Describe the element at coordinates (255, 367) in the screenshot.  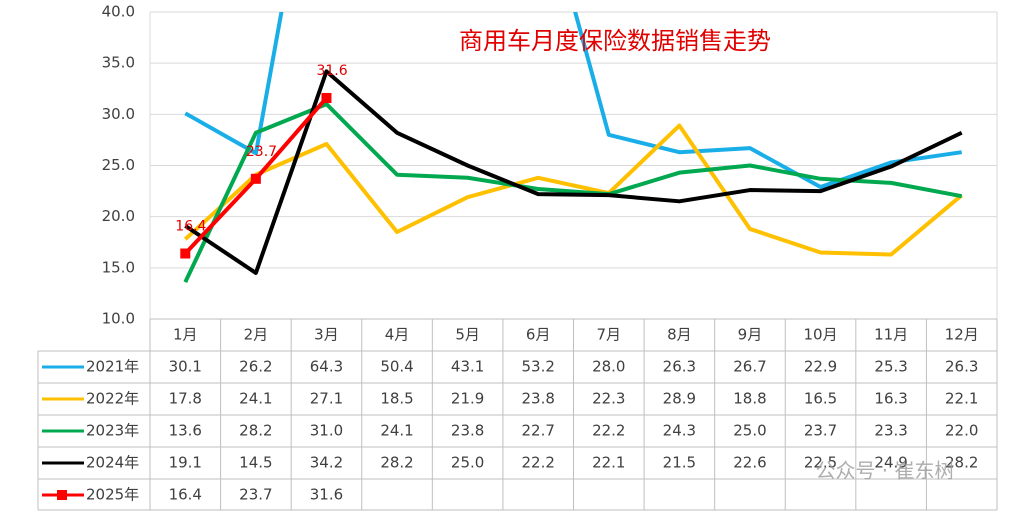
I see `table-value: 26.2` at that location.